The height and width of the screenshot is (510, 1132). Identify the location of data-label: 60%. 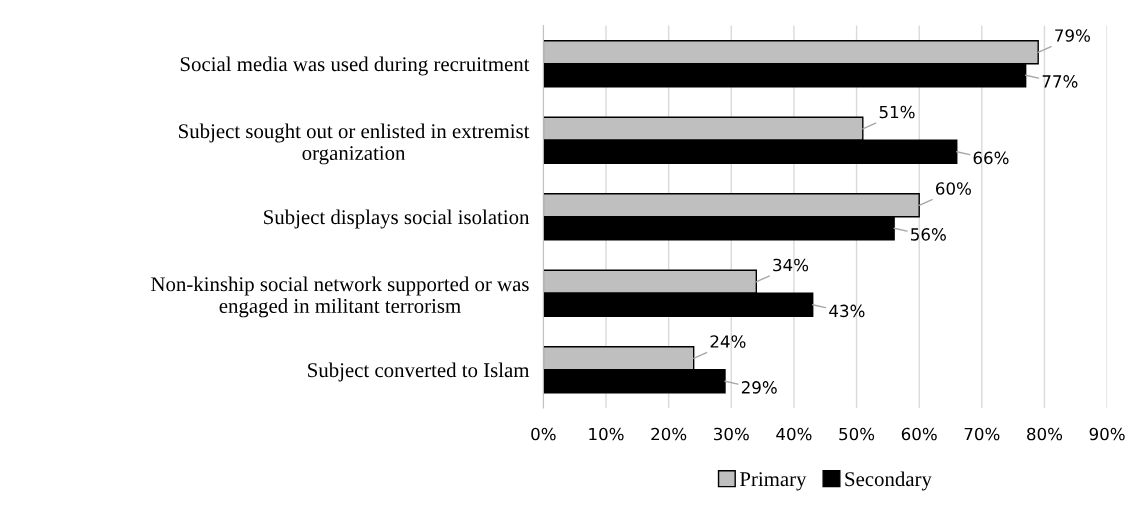
(953, 188).